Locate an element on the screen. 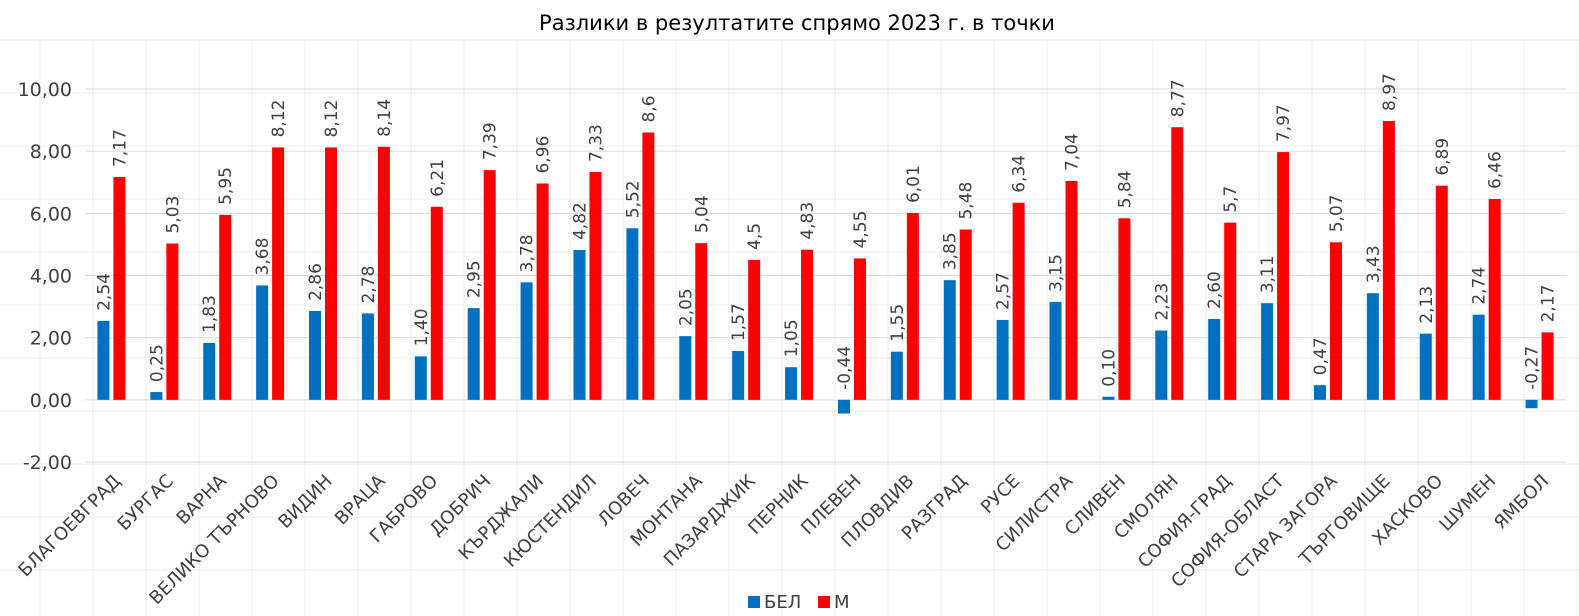  data-label: 6,89 is located at coordinates (1443, 157).